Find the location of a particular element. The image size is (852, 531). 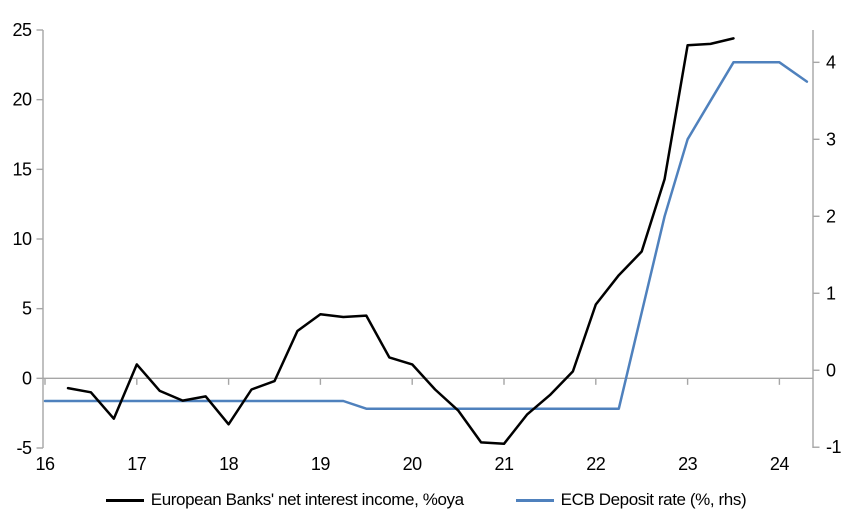

legend-line-sample-blue is located at coordinates (534, 500).